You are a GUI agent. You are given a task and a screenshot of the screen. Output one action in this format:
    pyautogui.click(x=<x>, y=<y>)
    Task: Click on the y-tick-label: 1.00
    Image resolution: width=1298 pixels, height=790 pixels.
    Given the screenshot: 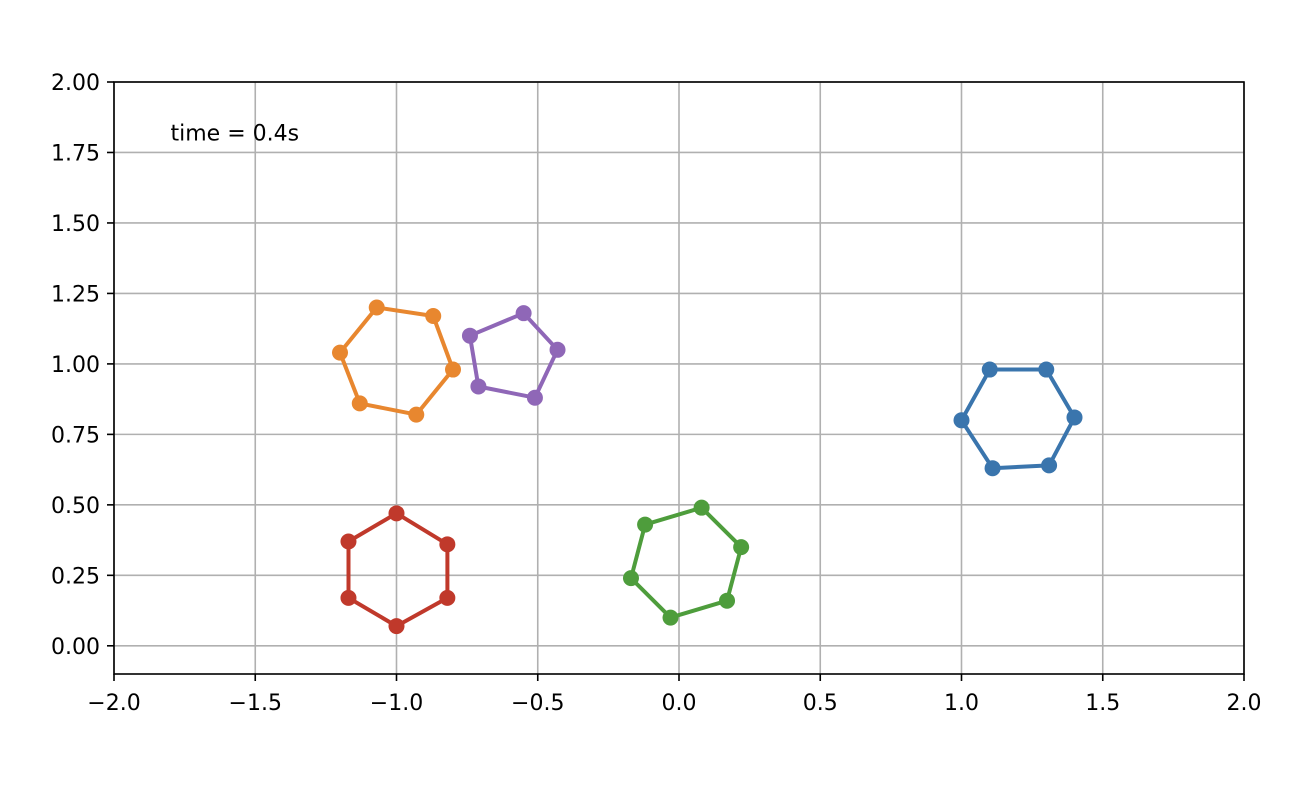 What is the action you would take?
    pyautogui.click(x=75, y=365)
    